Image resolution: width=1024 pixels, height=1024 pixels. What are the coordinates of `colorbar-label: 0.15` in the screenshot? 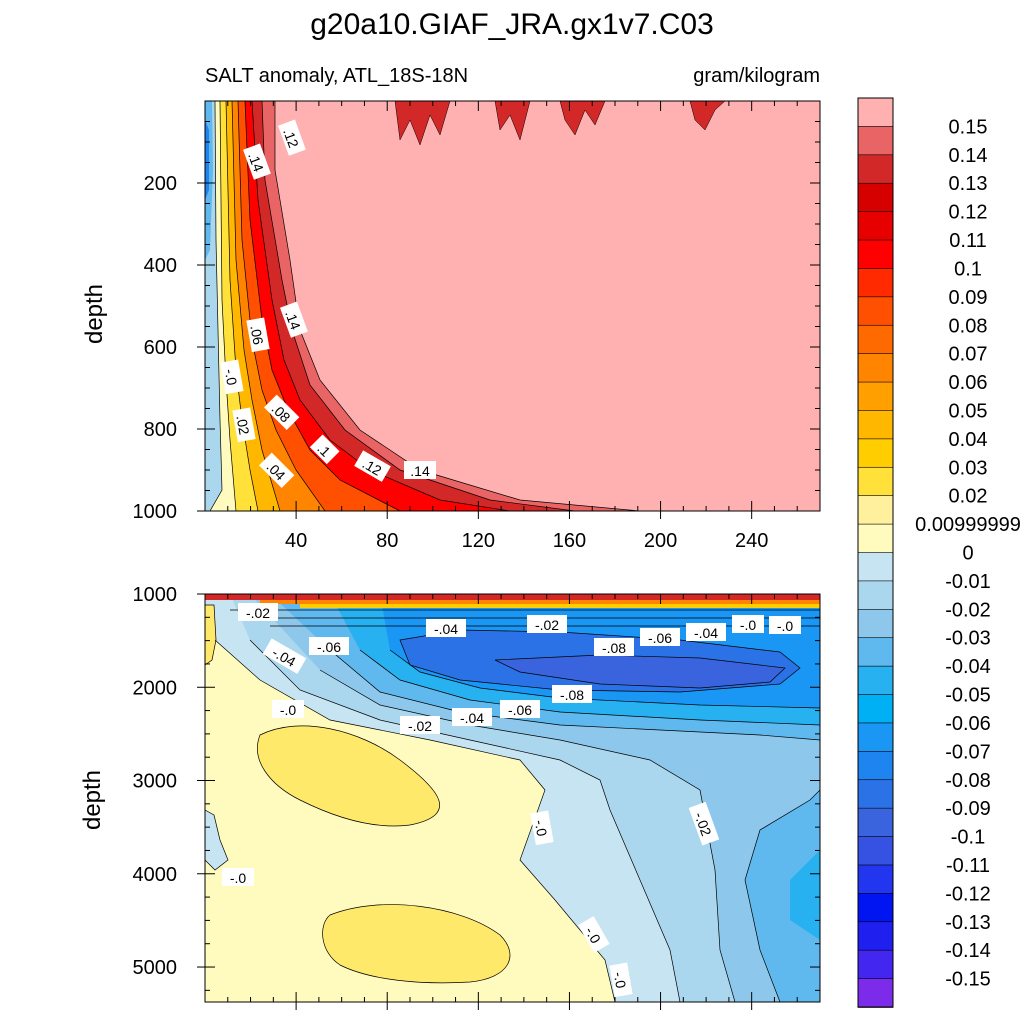 It's located at (968, 127).